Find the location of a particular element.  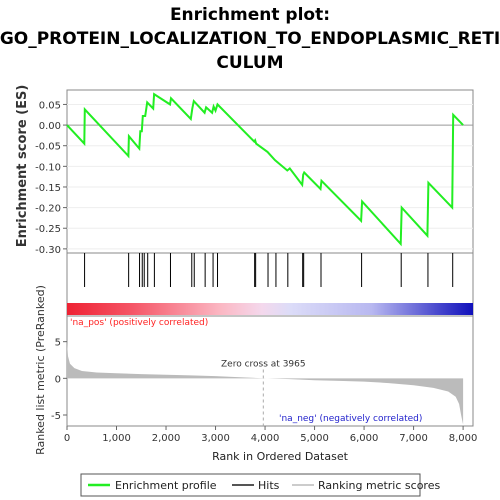

chart-title-line-1: Enrichment plot: is located at coordinates (250, 15).